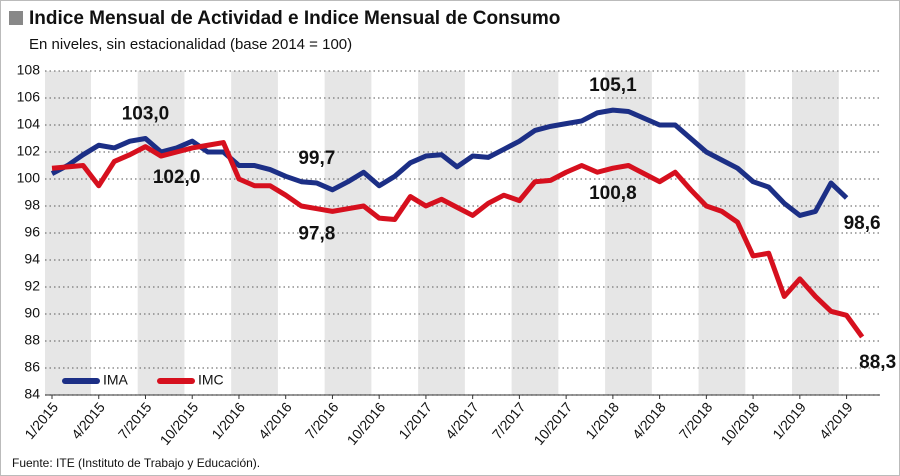 The width and height of the screenshot is (900, 476). I want to click on data-label: 103,0, so click(146, 114).